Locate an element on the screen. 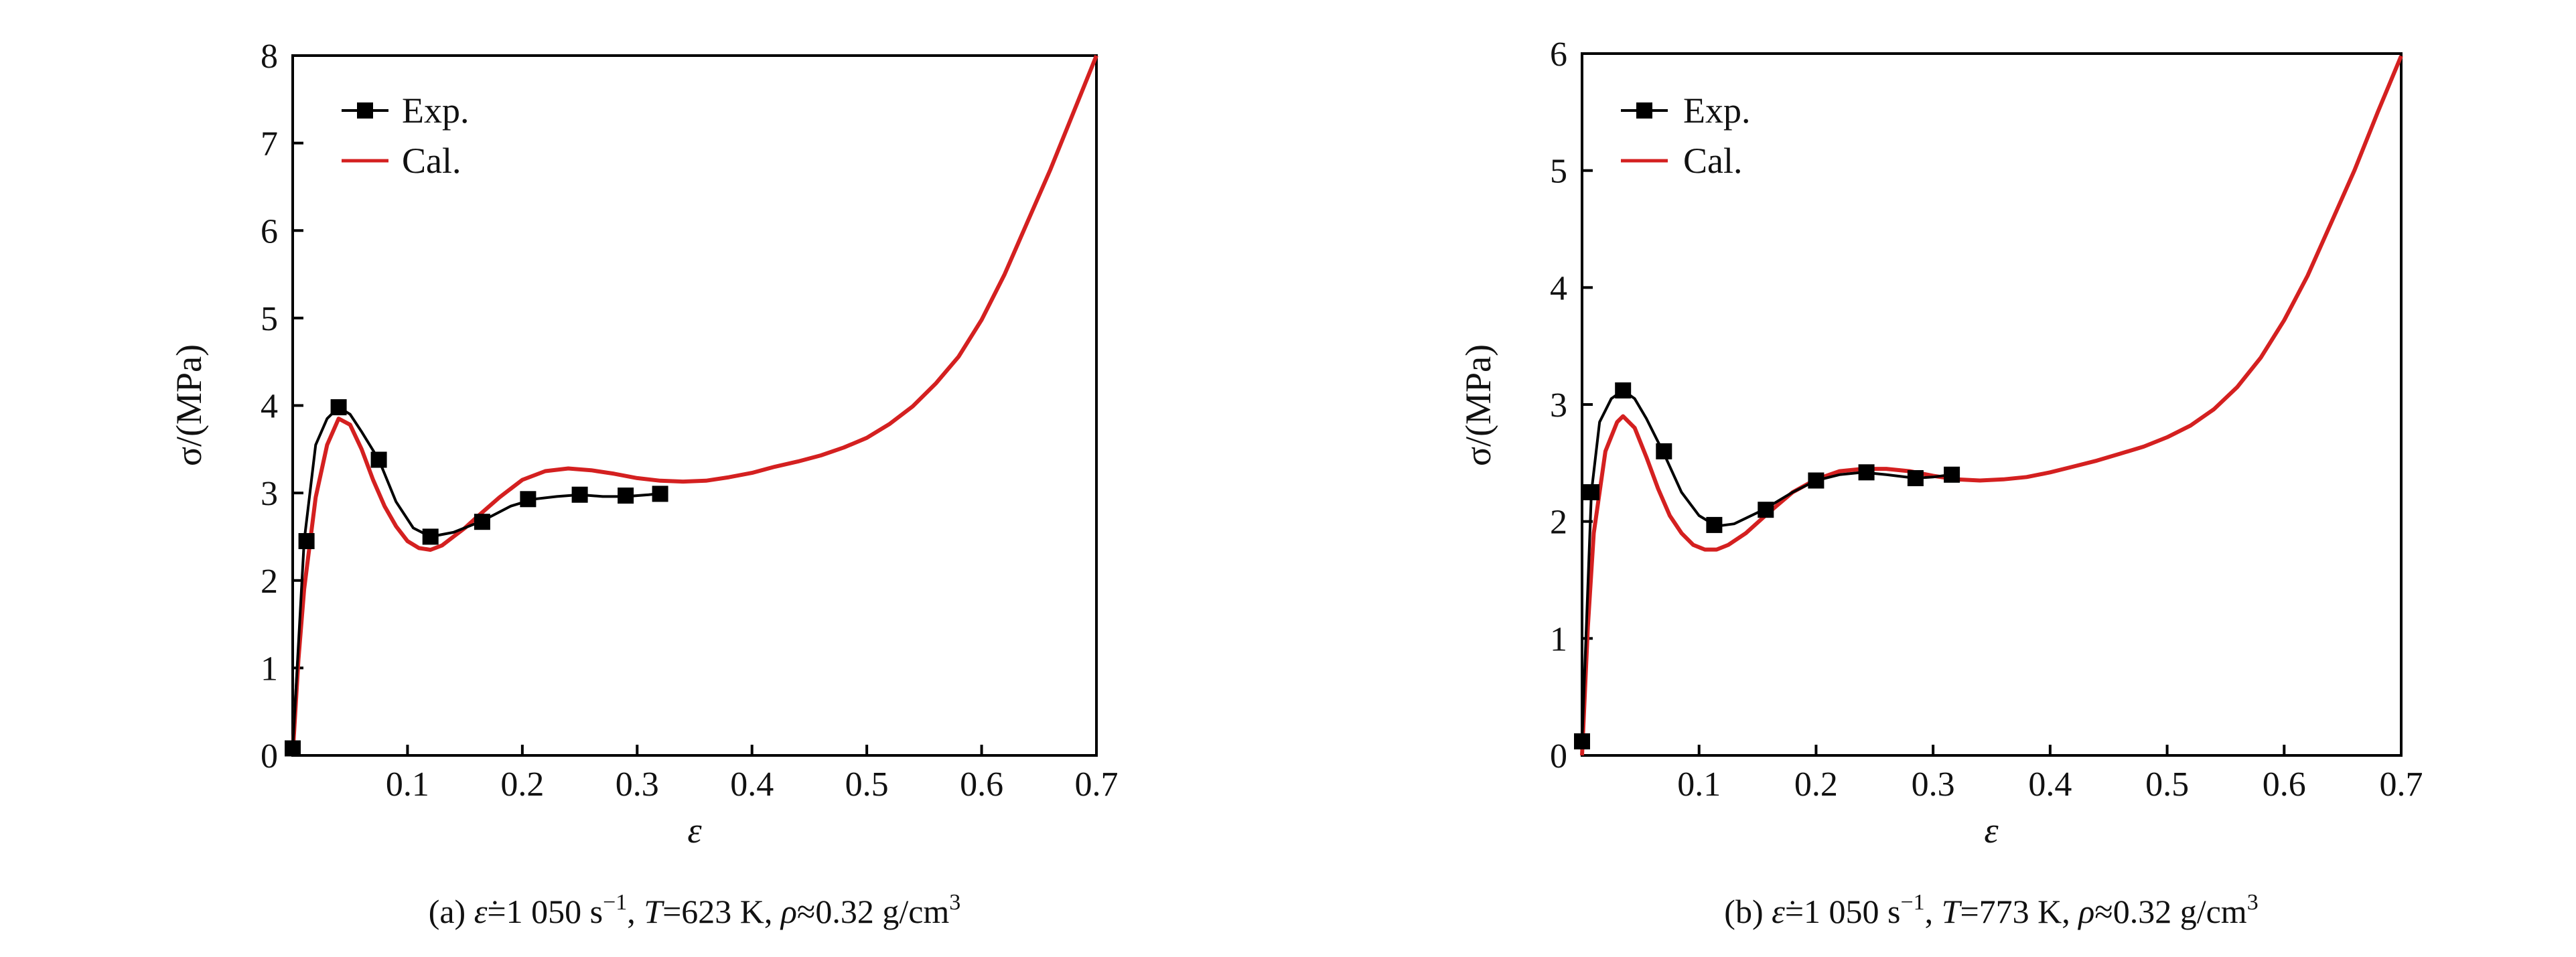 The height and width of the screenshot is (957, 2576). y-tick-label-b-3: 3 is located at coordinates (1558, 405).